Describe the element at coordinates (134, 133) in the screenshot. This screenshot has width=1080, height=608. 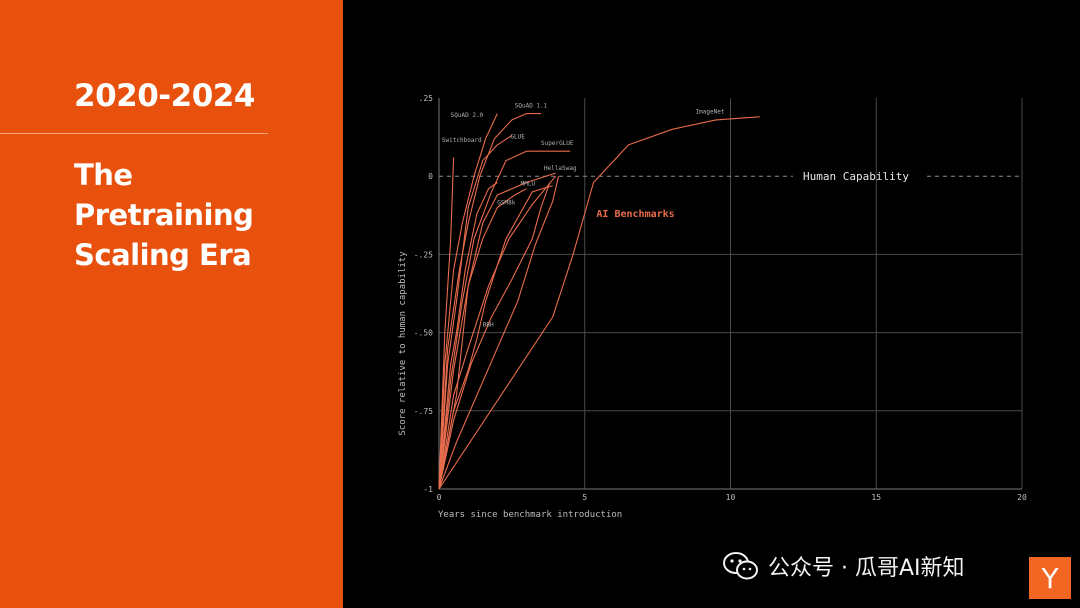
I see `divider-line` at that location.